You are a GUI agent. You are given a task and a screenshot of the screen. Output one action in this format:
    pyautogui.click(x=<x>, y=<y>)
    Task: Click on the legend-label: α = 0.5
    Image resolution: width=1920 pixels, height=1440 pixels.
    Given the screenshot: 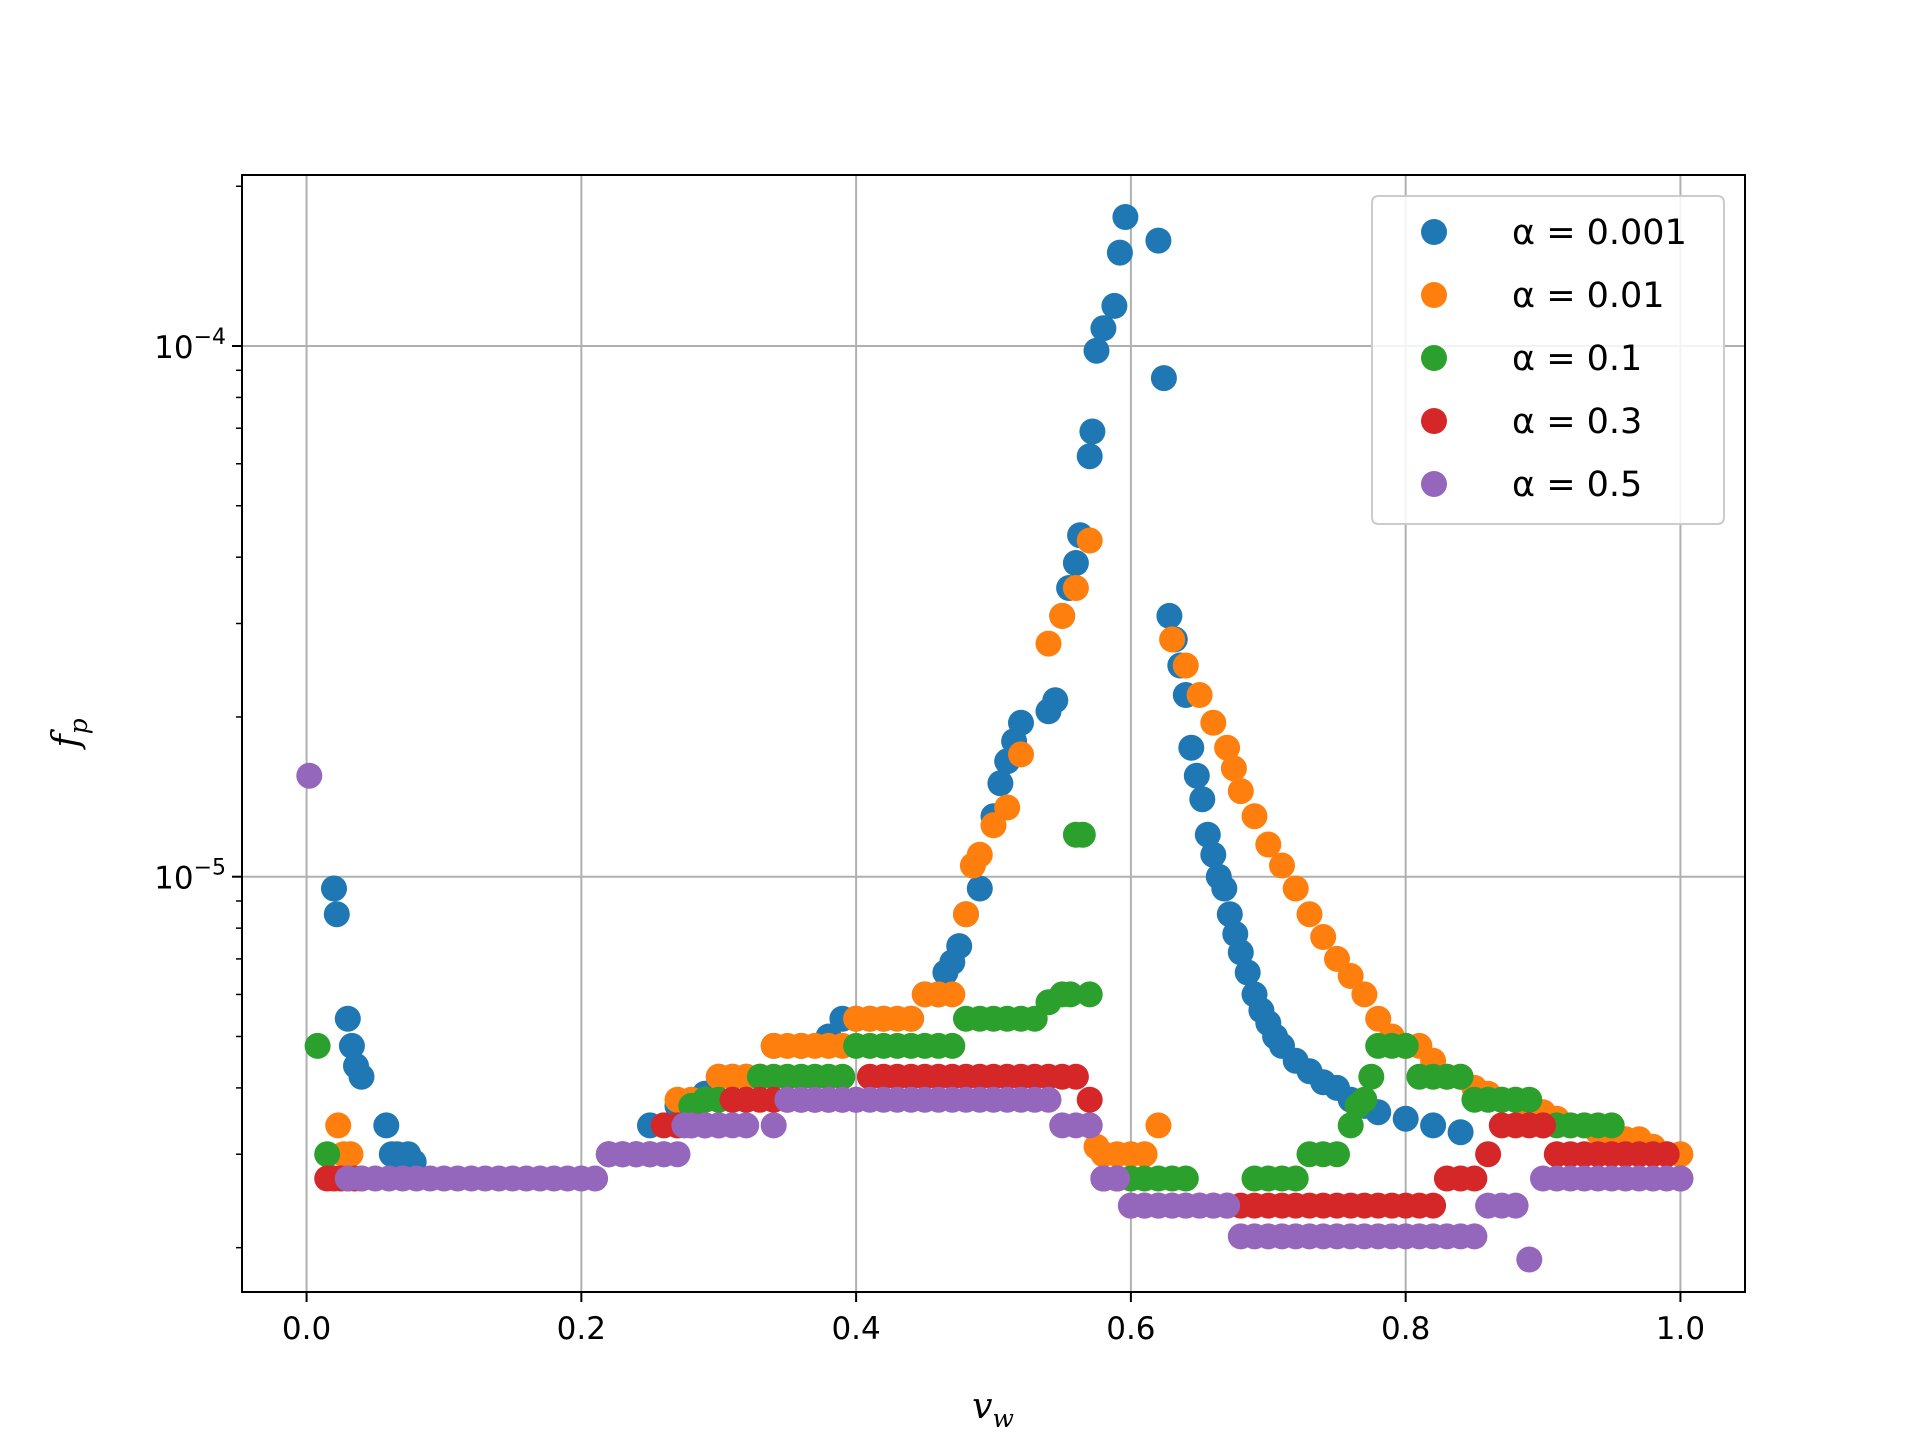 What is the action you would take?
    pyautogui.click(x=1577, y=485)
    